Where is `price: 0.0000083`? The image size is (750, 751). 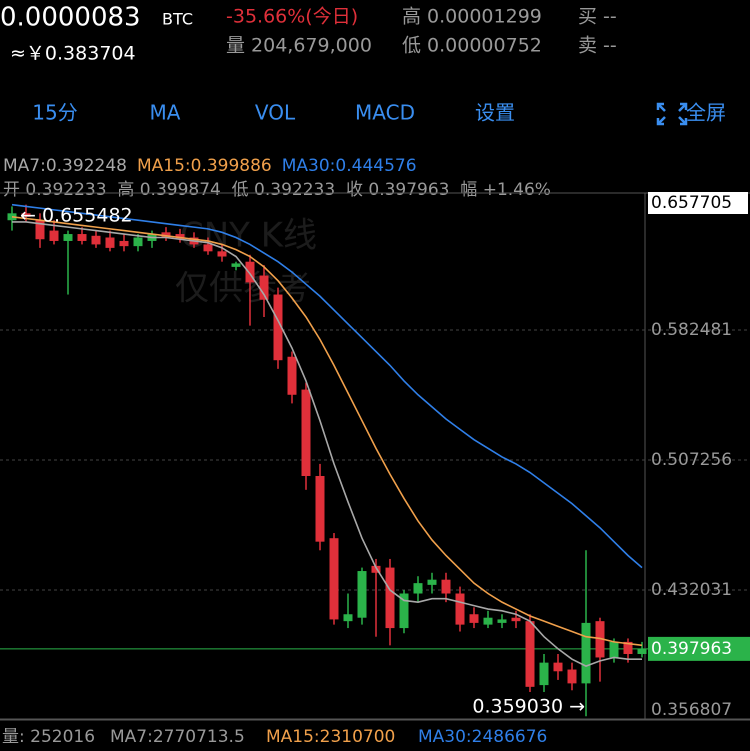 price: 0.0000083 is located at coordinates (70, 18).